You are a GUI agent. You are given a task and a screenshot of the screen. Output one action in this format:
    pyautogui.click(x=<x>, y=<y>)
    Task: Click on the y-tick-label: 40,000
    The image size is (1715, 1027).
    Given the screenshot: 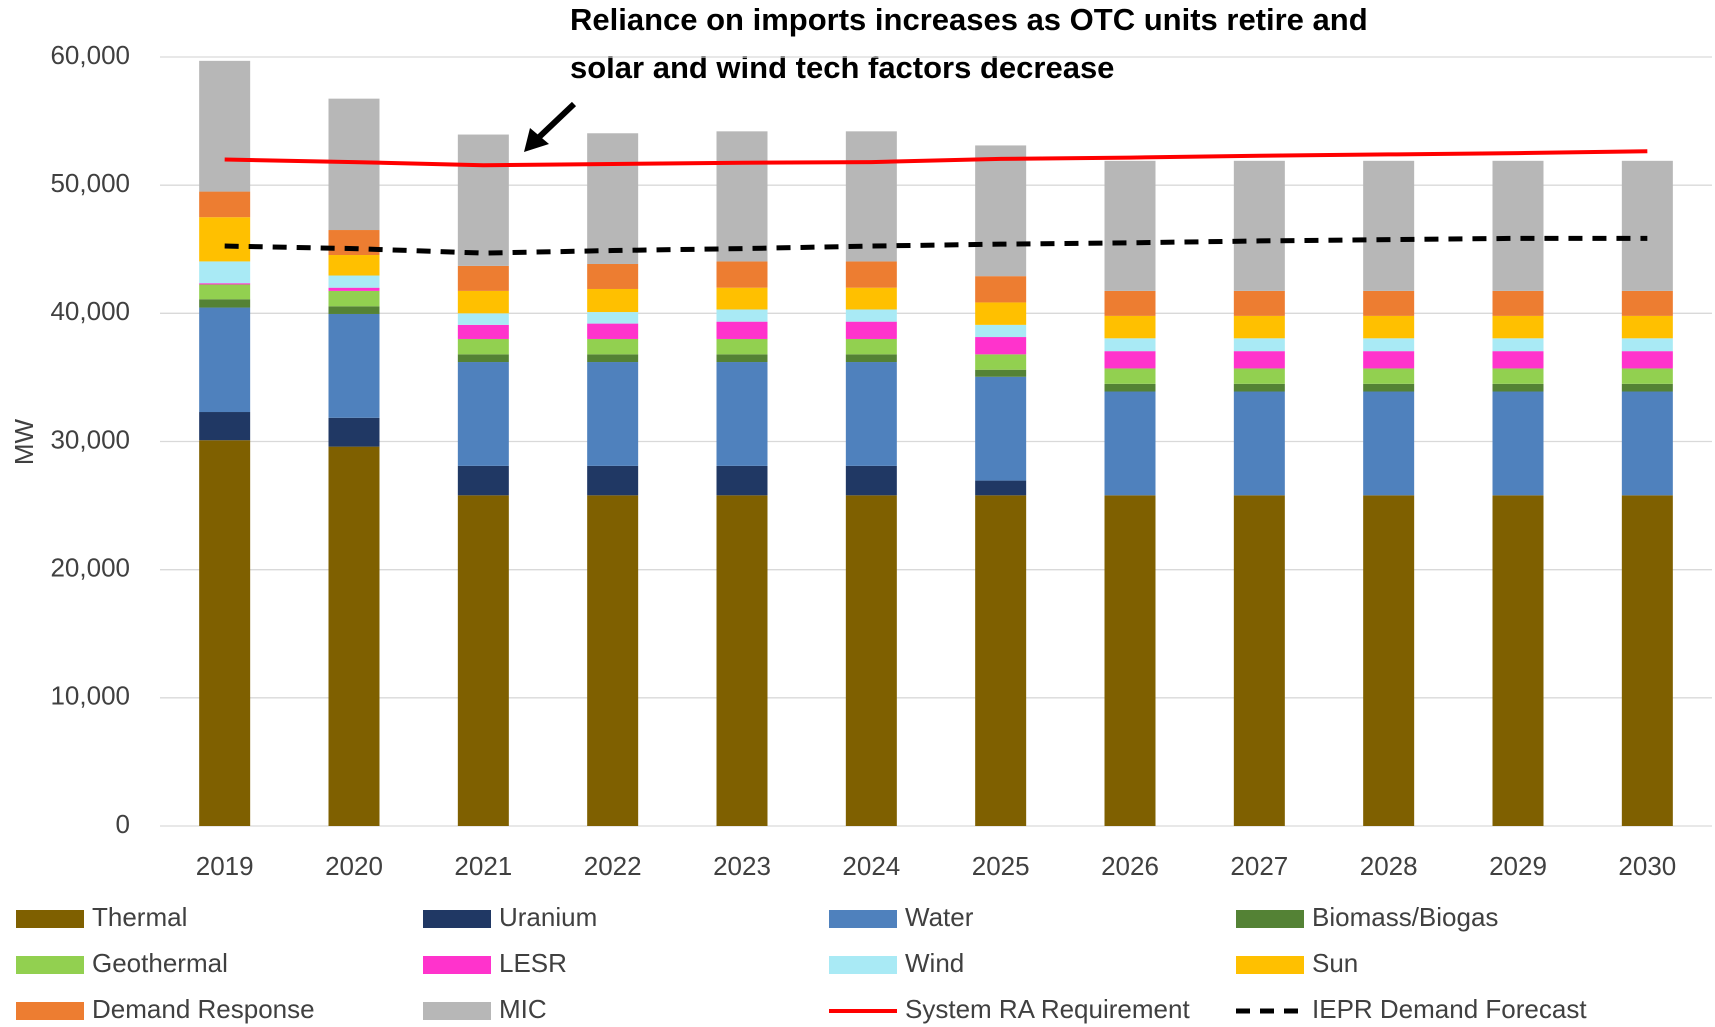 What is the action you would take?
    pyautogui.click(x=90, y=311)
    